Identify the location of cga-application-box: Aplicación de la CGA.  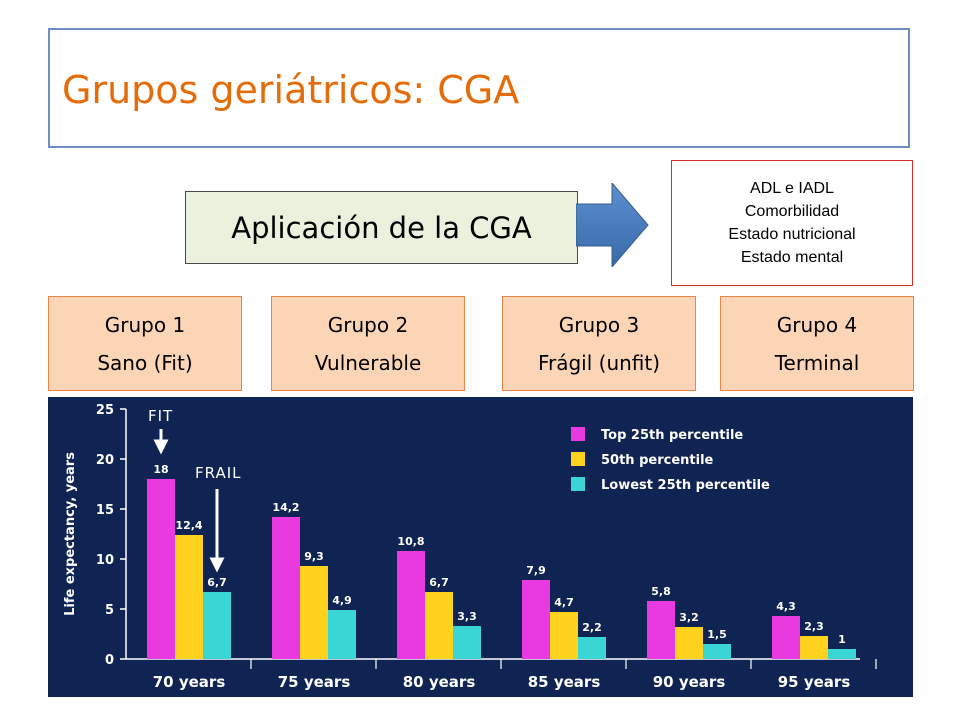
(381, 227).